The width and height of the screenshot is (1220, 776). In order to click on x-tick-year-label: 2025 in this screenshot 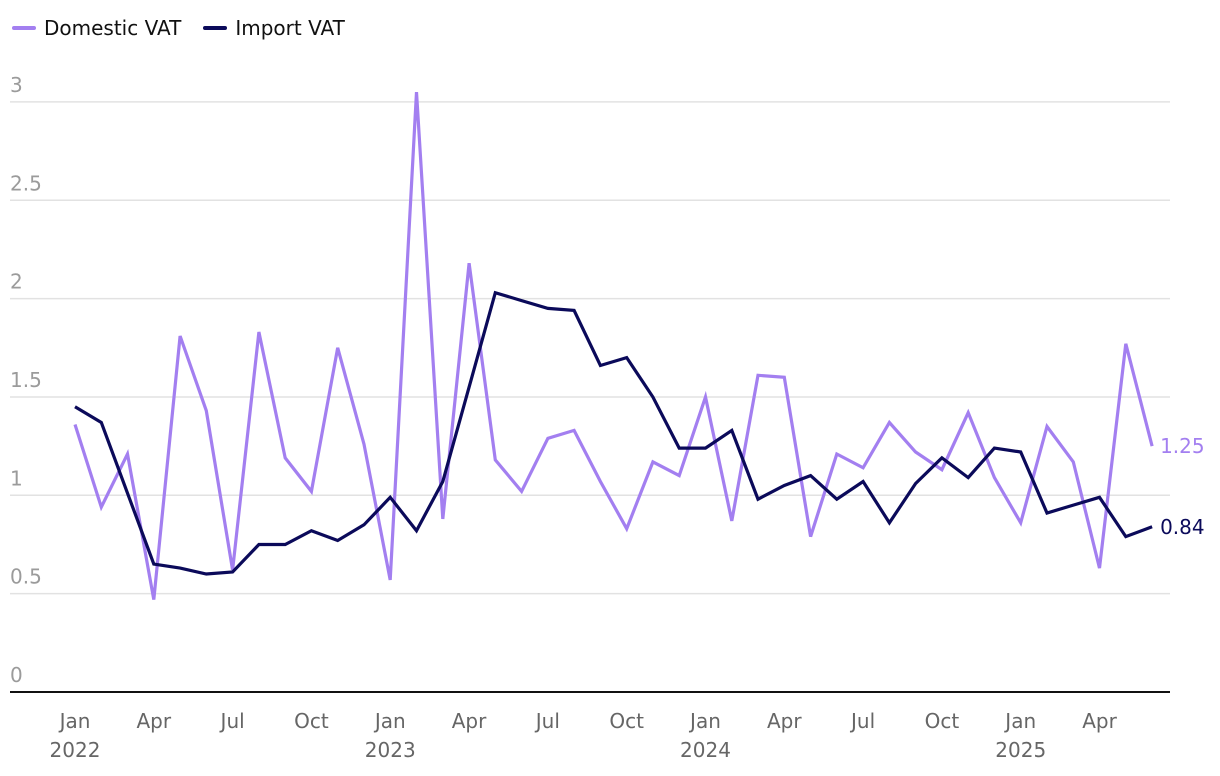, I will do `click(1020, 750)`.